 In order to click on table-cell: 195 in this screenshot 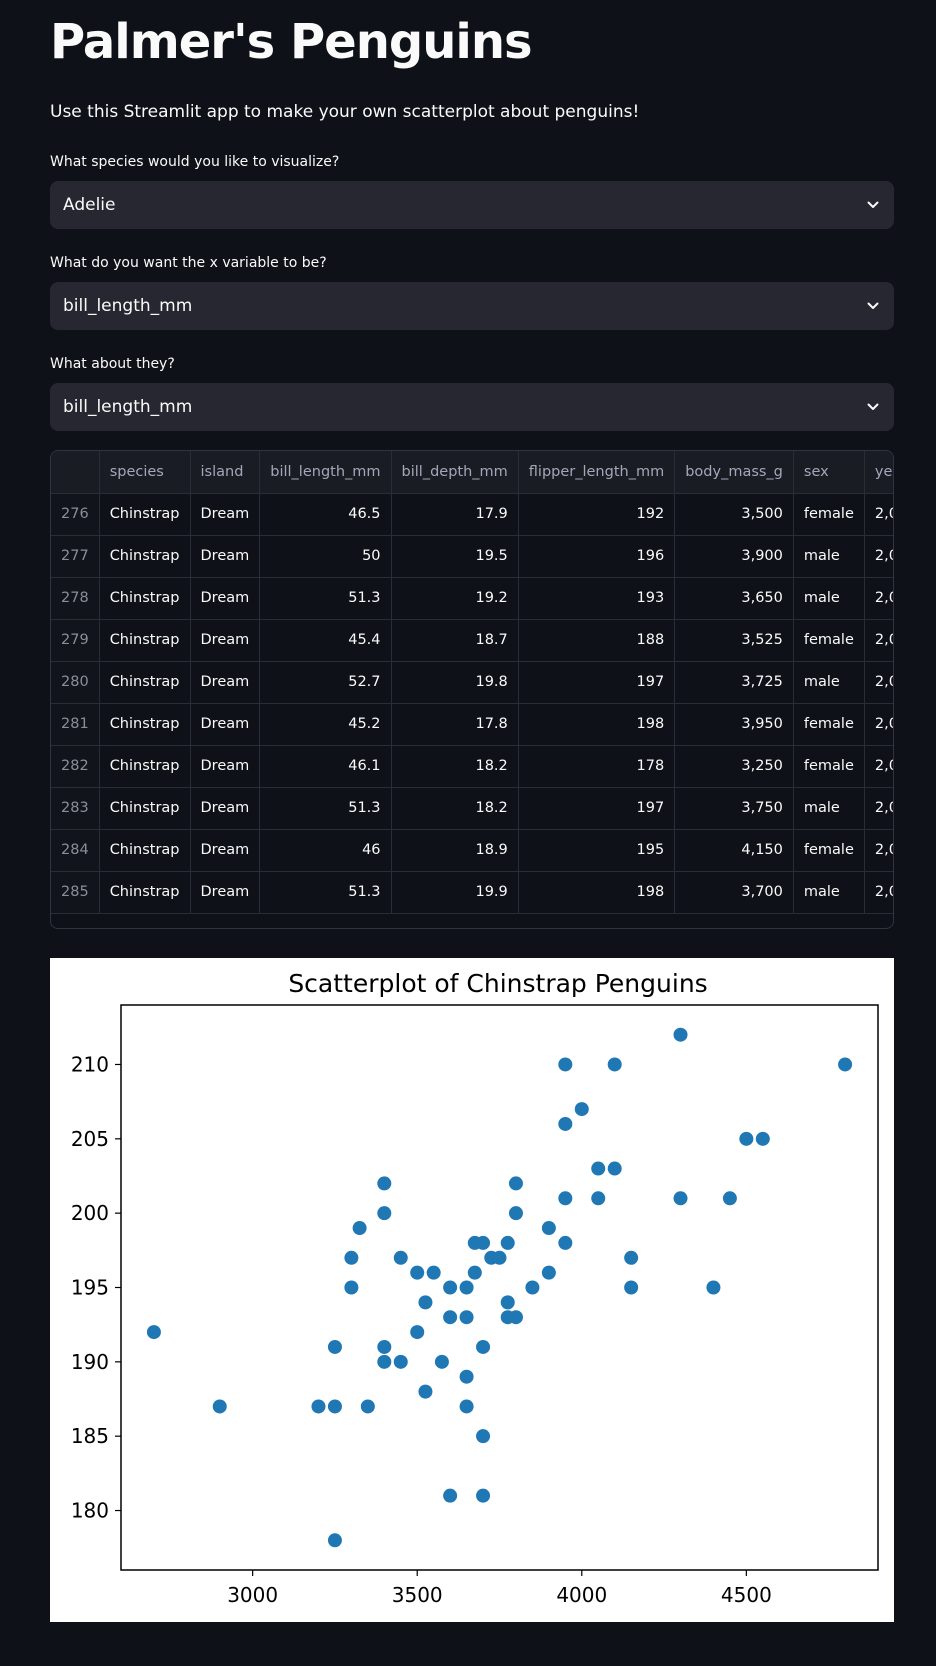, I will do `click(597, 850)`.